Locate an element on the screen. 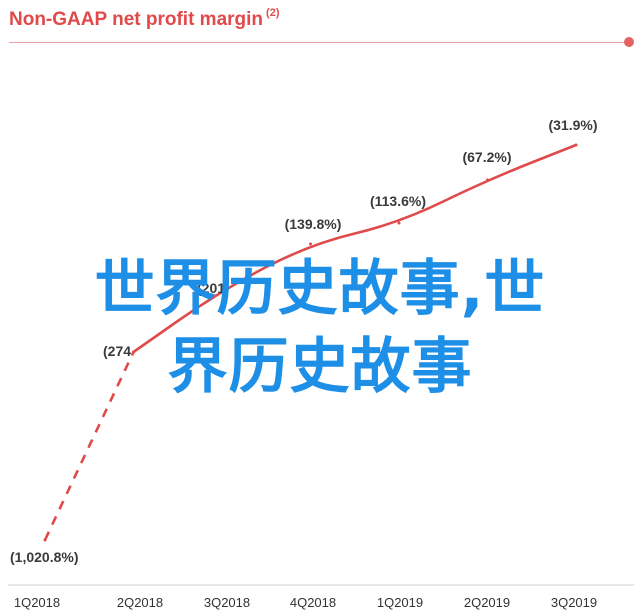  chart-title-footnote: (2) is located at coordinates (273, 13).